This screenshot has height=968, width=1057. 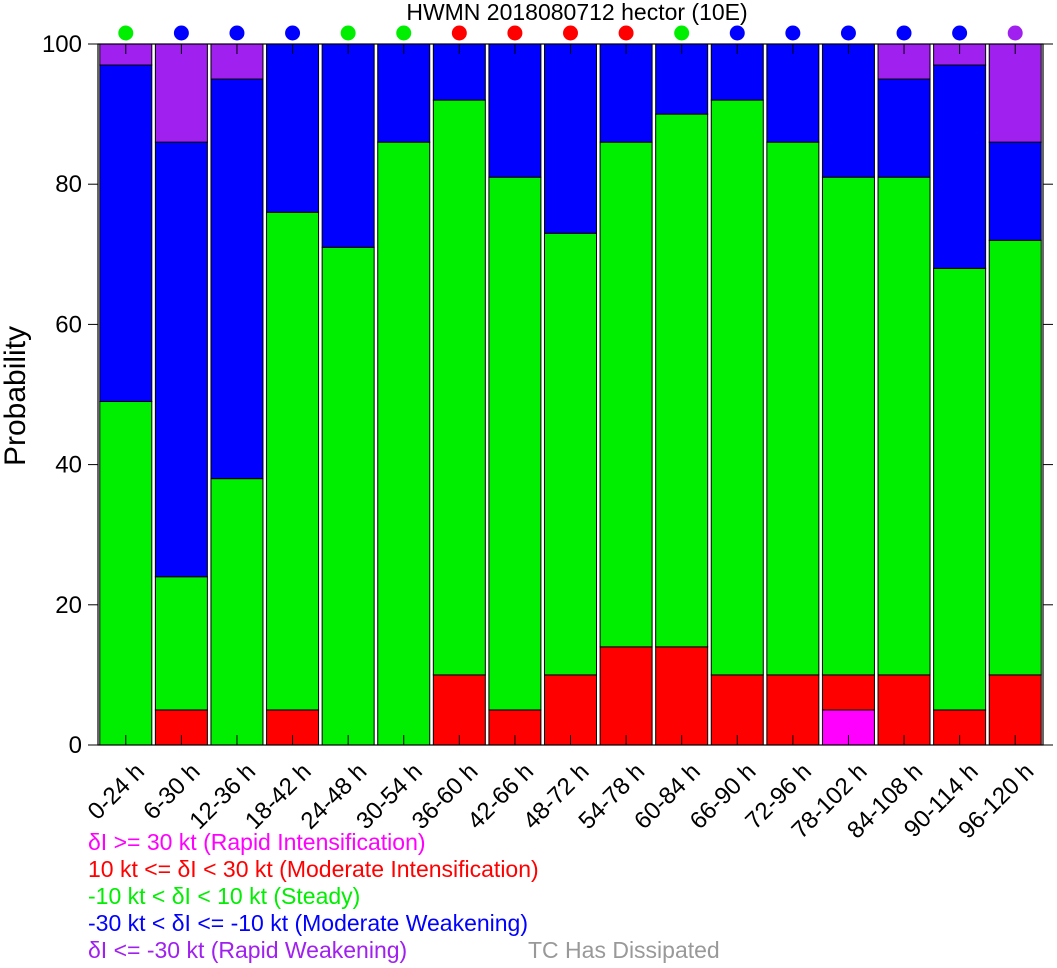 I want to click on top-markers-group, so click(x=570, y=33).